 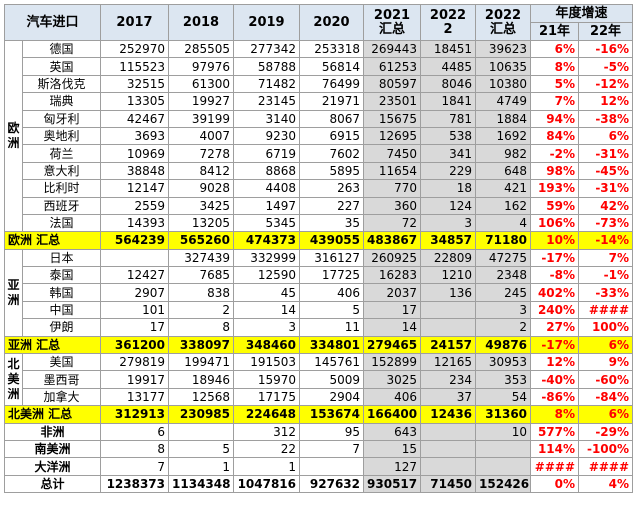 What do you see at coordinates (52, 240) in the screenshot?
I see `subtotal-name: 欧洲 汇总` at bounding box center [52, 240].